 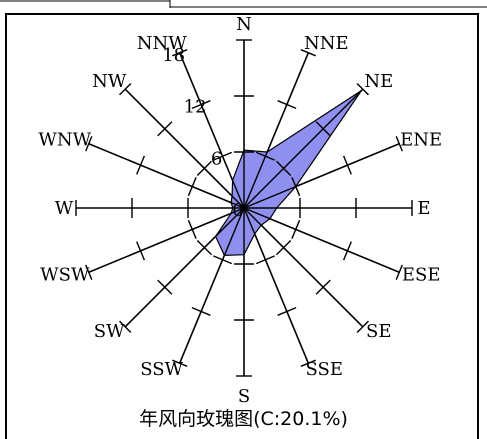 What do you see at coordinates (302, 149) in the screenshot?
I see `value-ray-ne` at bounding box center [302, 149].